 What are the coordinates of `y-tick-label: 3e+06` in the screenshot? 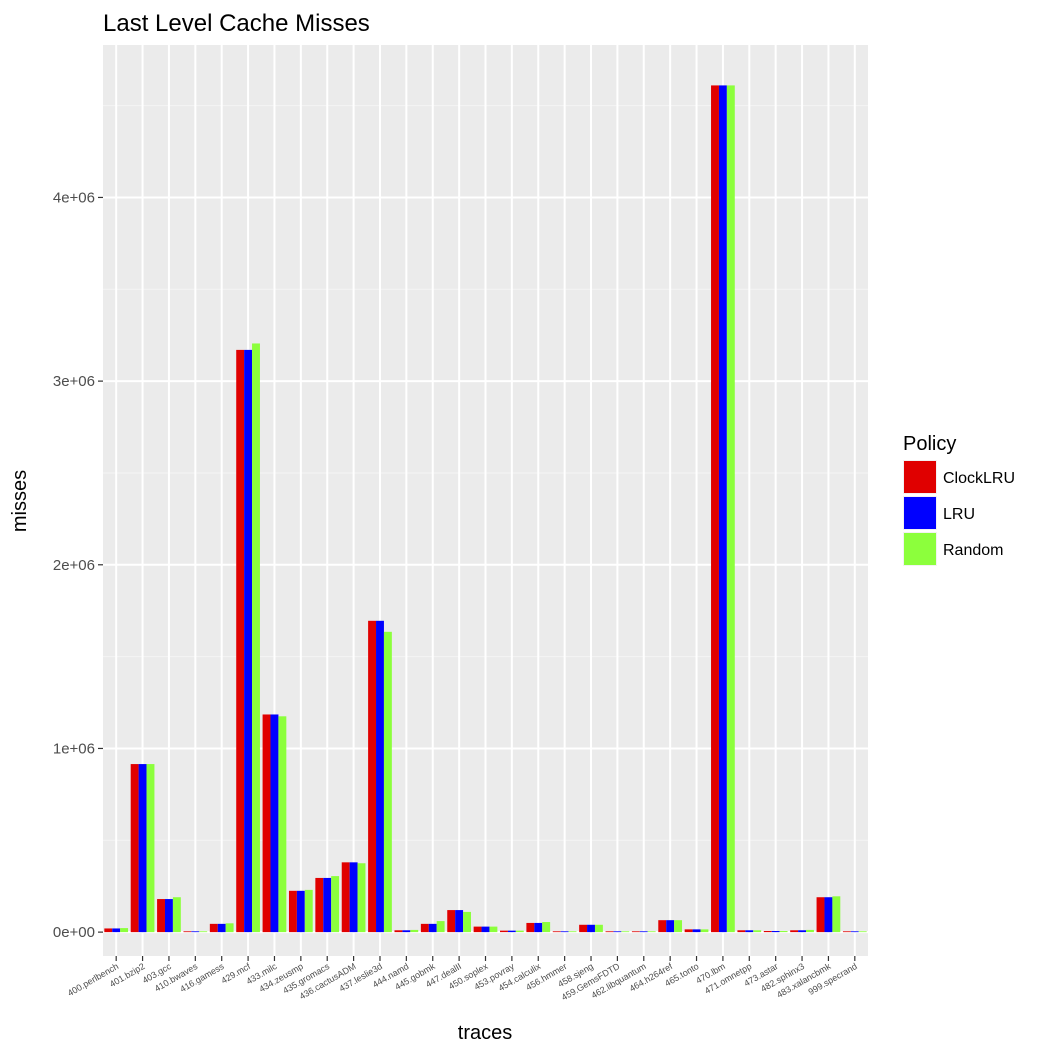 It's located at (74, 381).